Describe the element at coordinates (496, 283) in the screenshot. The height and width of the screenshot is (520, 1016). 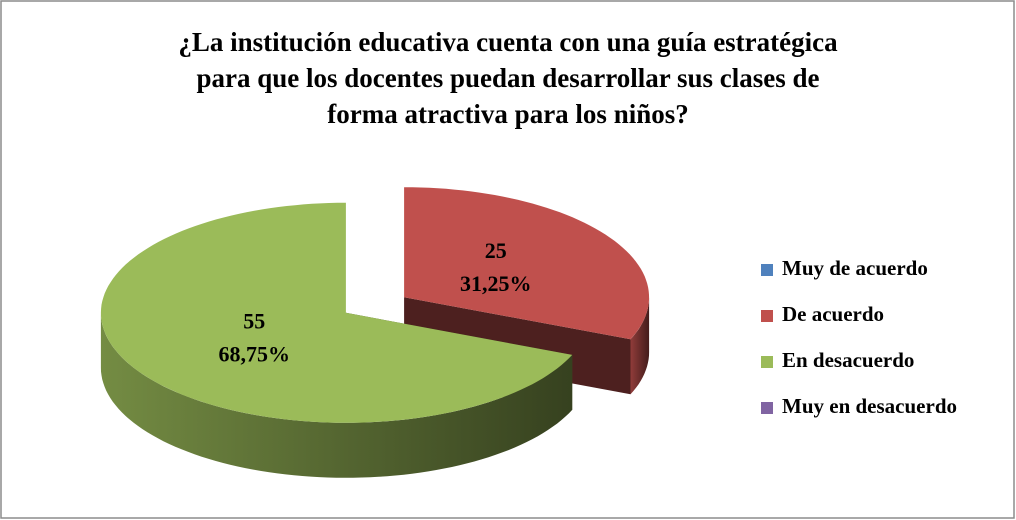
I see `data-label-percent: 31,25%` at that location.